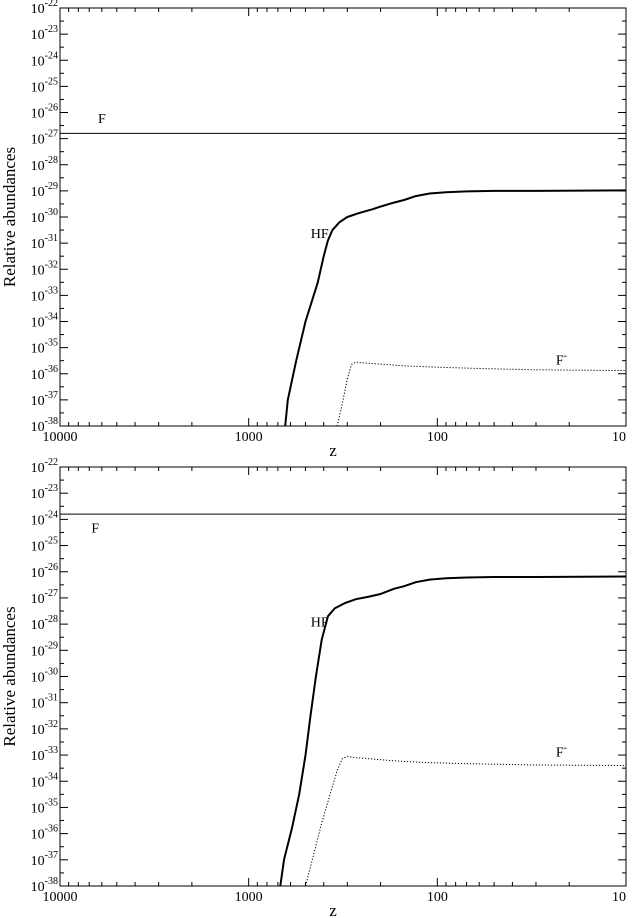  Describe the element at coordinates (44, 545) in the screenshot. I see `chart2-y-tick-label: 10-25` at that location.